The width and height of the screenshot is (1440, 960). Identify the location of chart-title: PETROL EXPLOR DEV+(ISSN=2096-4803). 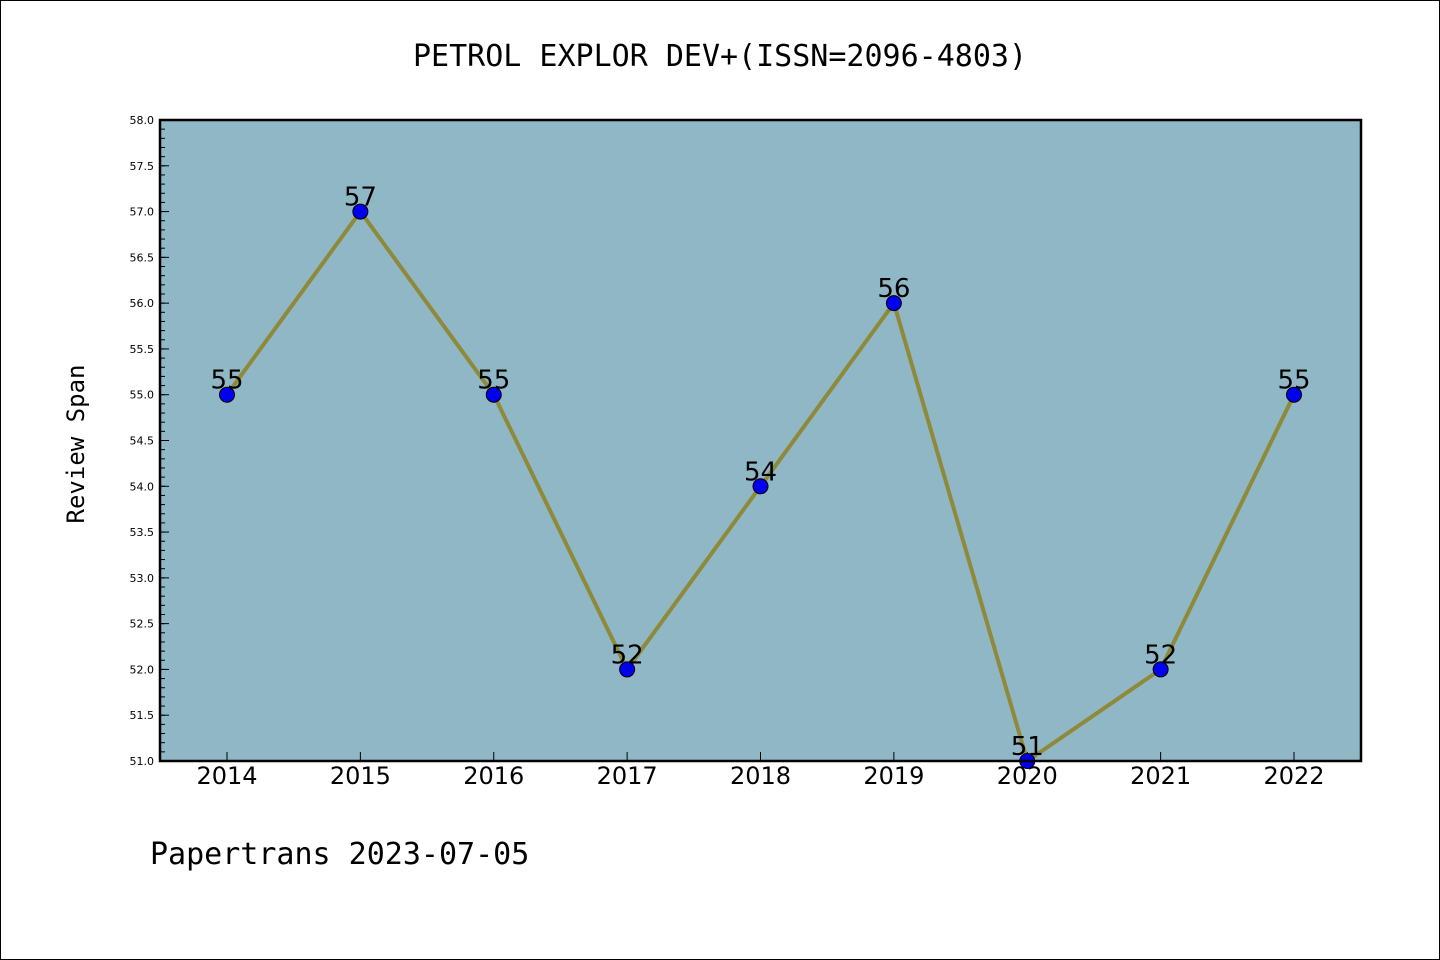
(720, 56).